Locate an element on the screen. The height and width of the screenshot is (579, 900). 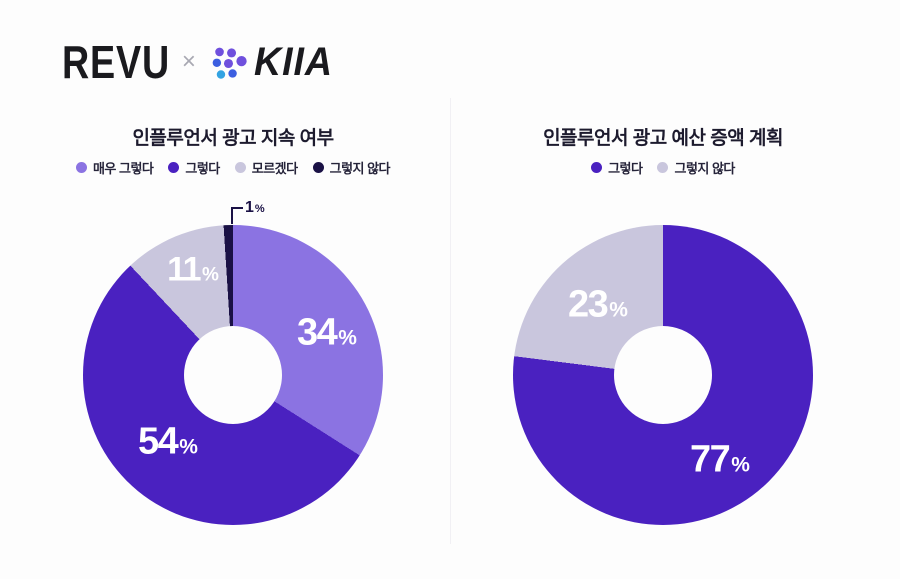
revu-logo: REVU is located at coordinates (116, 62).